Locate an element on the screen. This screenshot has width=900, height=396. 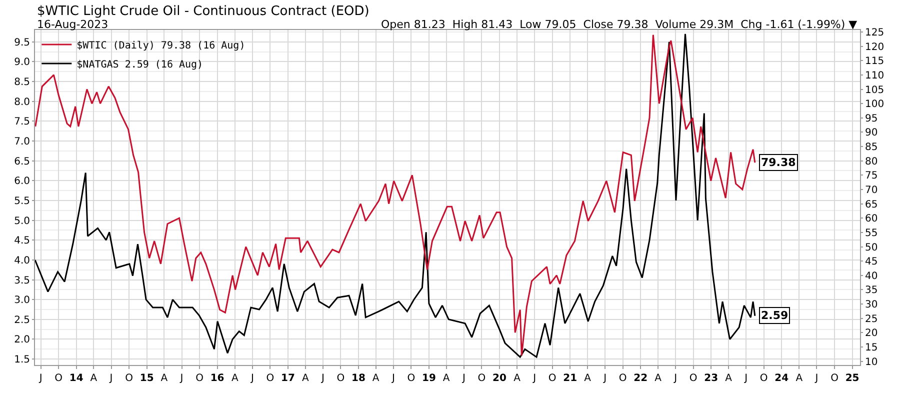
y-tick-label: 2.0 is located at coordinates (22, 340).